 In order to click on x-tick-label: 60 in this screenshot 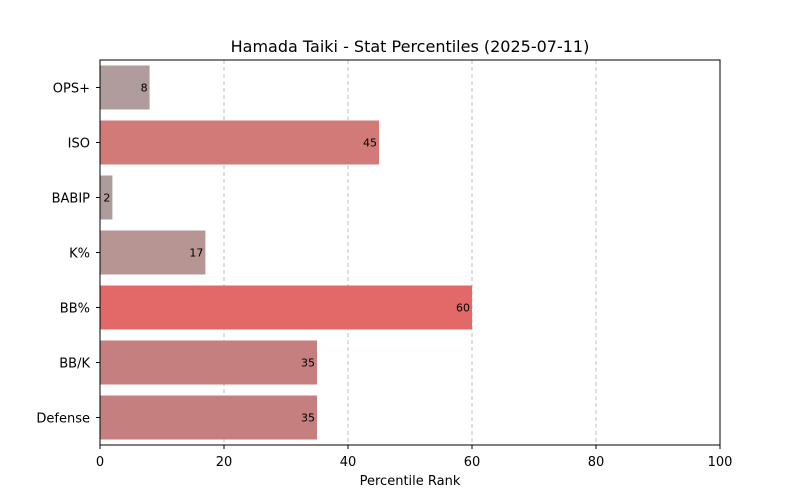, I will do `click(472, 462)`.